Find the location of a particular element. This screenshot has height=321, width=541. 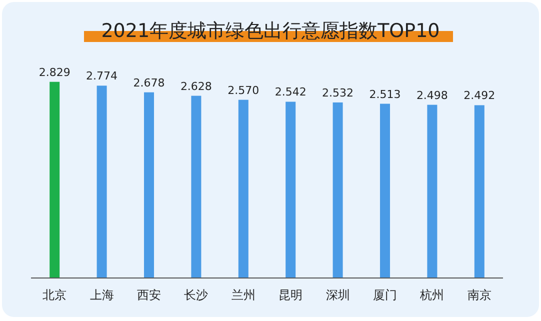

data-label: 2.628 is located at coordinates (196, 86).